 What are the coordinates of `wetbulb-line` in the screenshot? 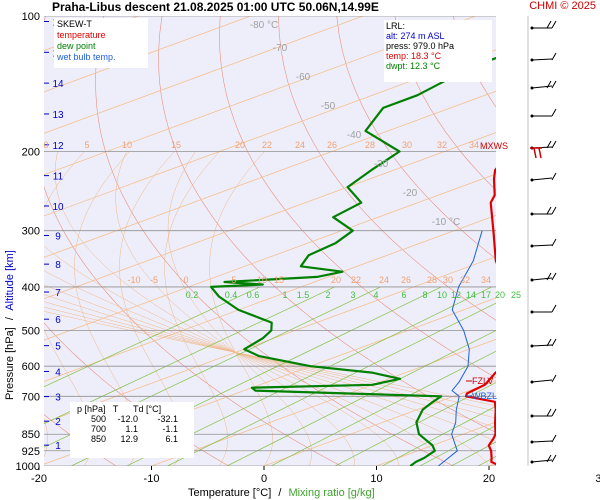 It's located at (460, 348).